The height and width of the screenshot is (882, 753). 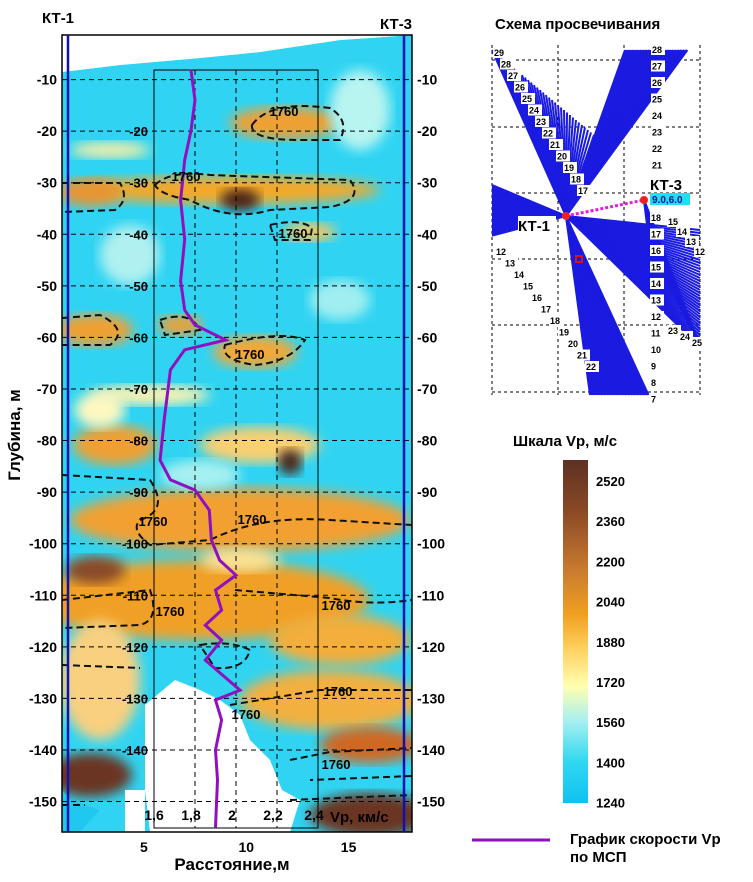 I want to click on scheme-title: Схема просвечивания, so click(x=577, y=24).